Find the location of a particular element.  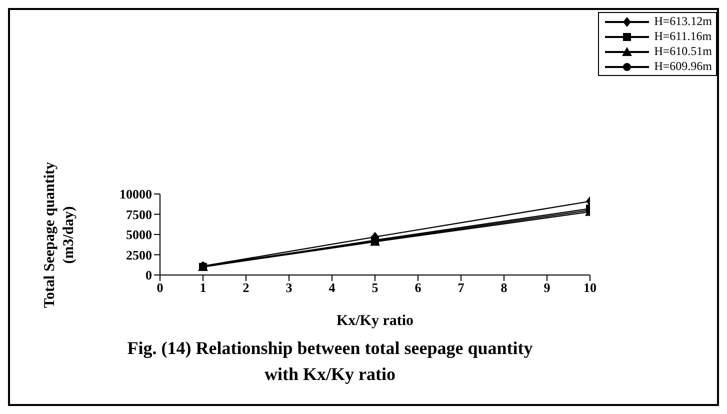

legend-label: H=610.51m is located at coordinates (683, 51).